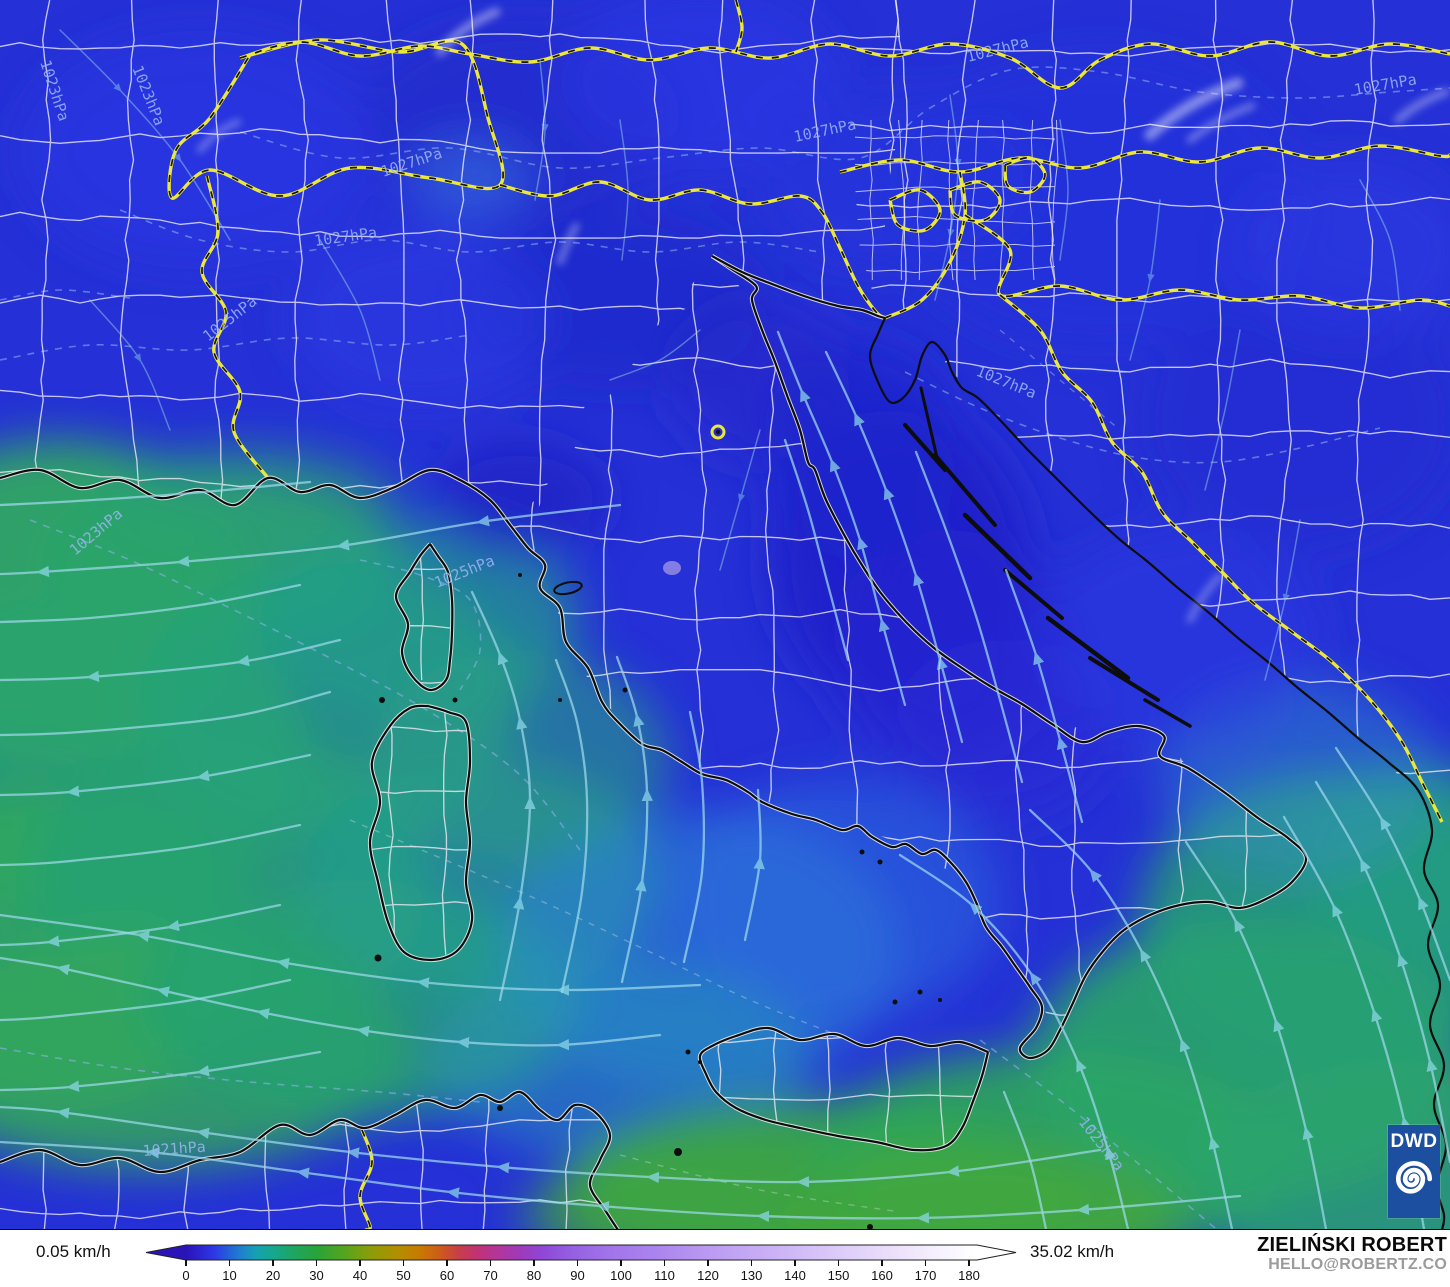 This screenshot has height=1287, width=1450. I want to click on legend-colorbar, so click(581, 1252).